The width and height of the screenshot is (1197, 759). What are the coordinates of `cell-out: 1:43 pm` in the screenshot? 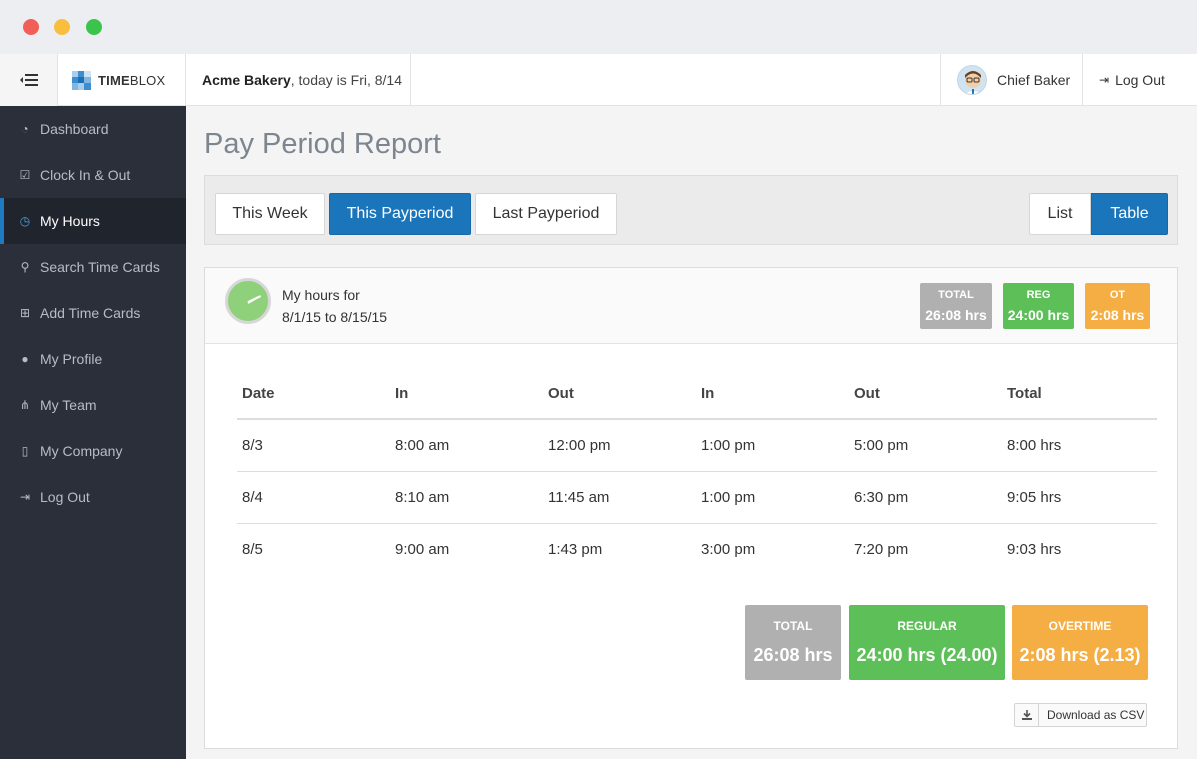 It's located at (575, 549).